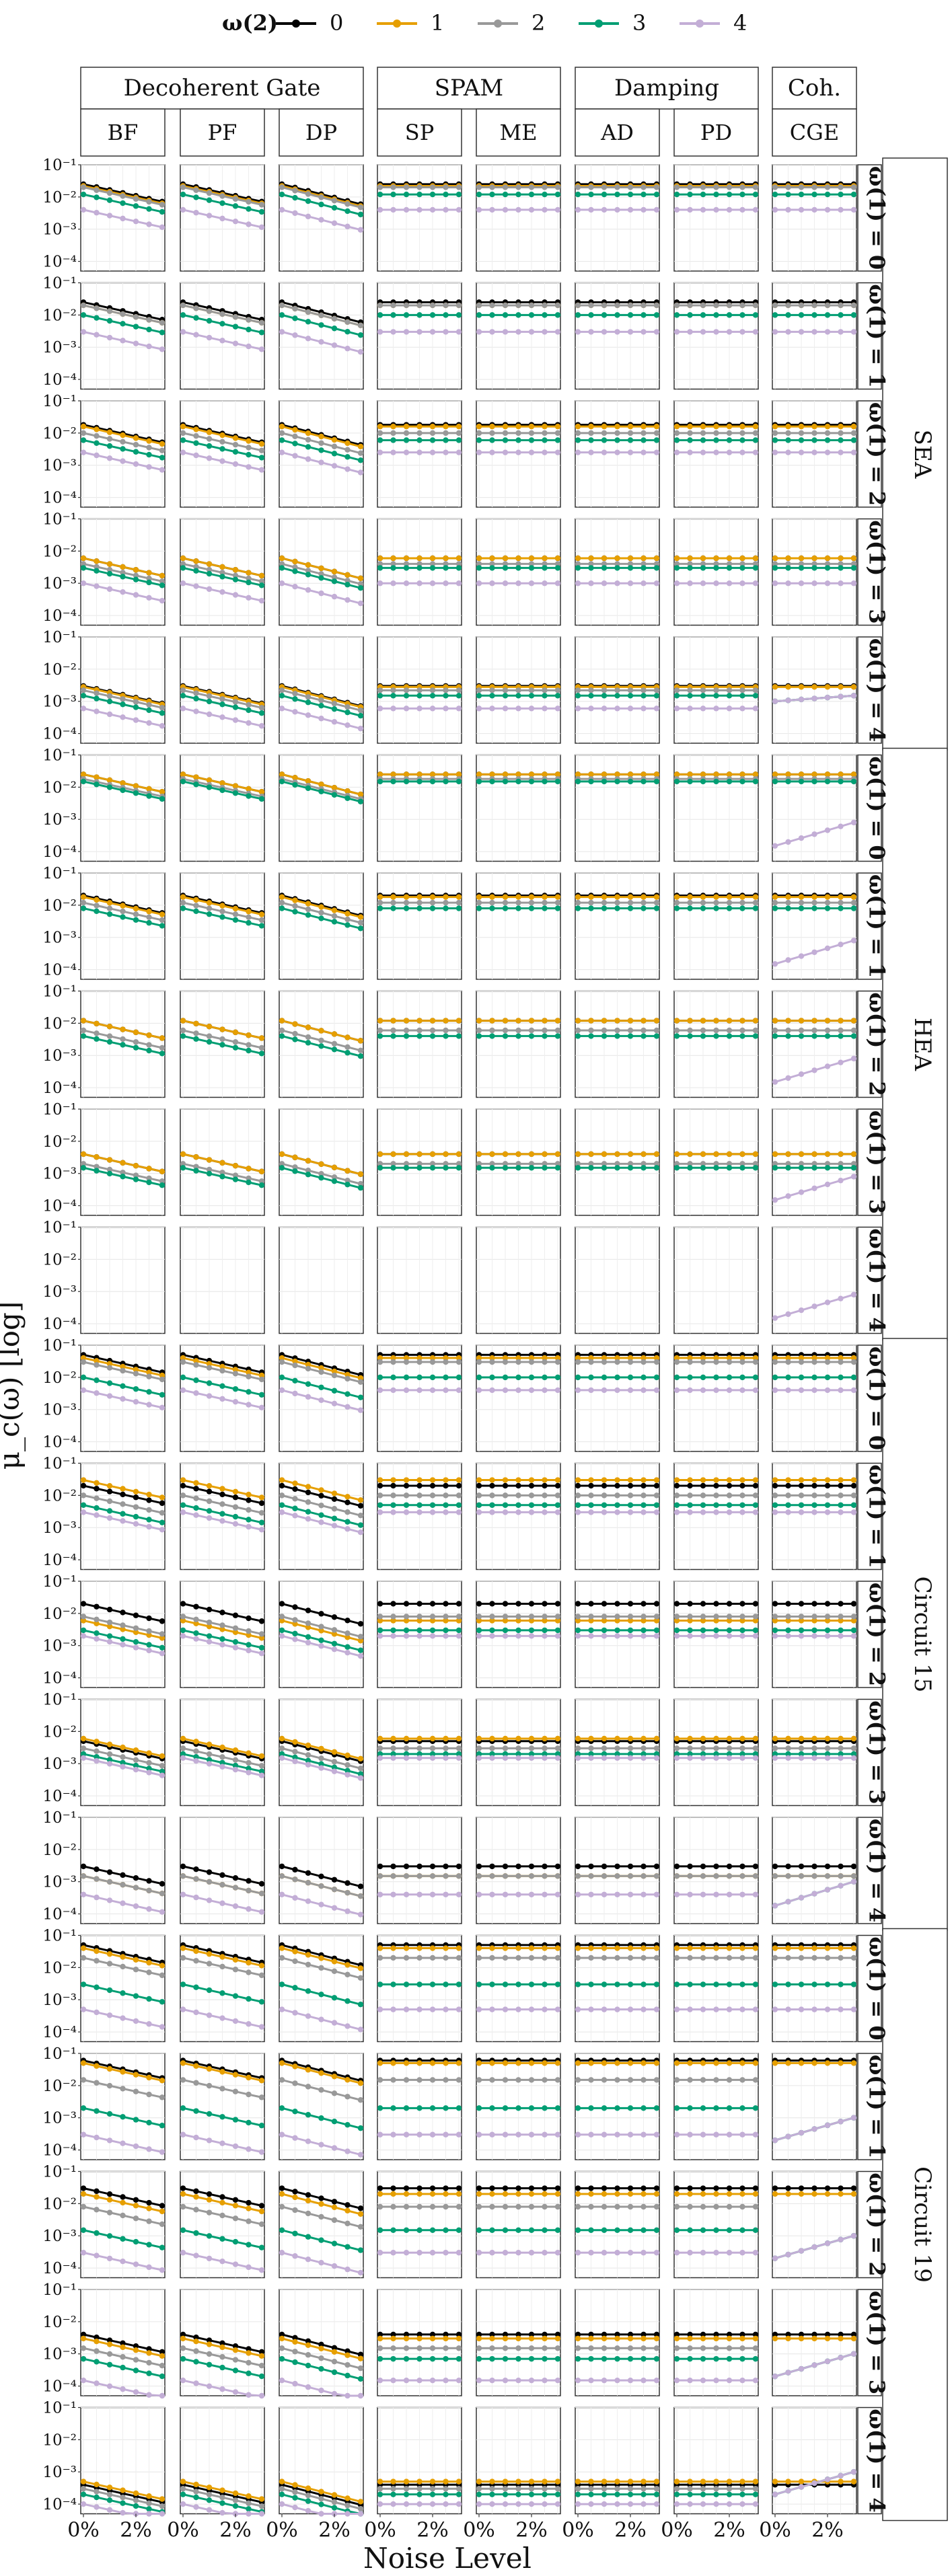 The width and height of the screenshot is (952, 2576). Describe the element at coordinates (873, 572) in the screenshot. I see `row-strip: ω(1) = 3` at that location.